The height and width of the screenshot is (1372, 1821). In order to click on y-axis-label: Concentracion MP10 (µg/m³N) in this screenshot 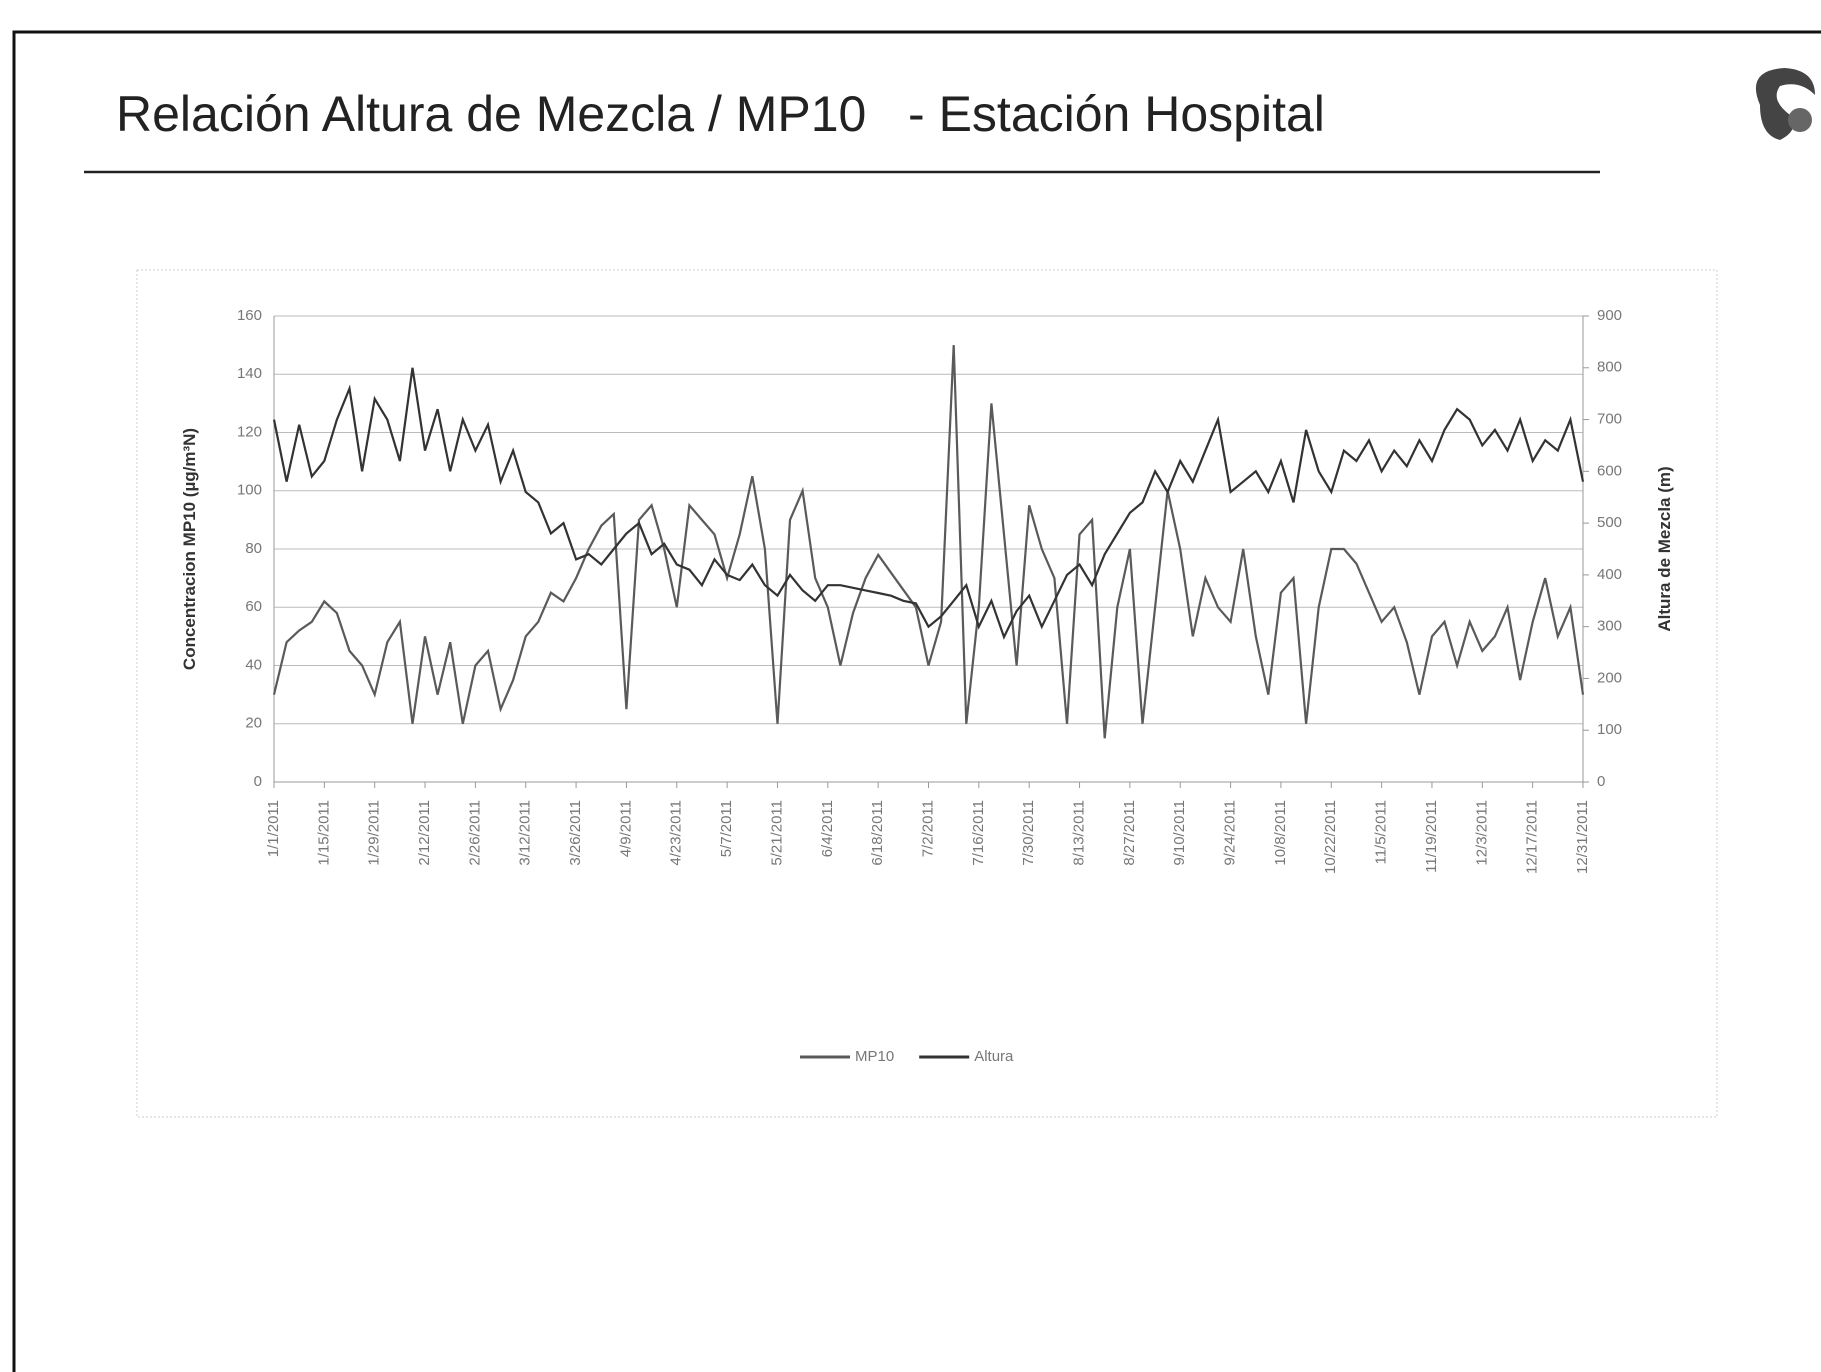, I will do `click(189, 549)`.